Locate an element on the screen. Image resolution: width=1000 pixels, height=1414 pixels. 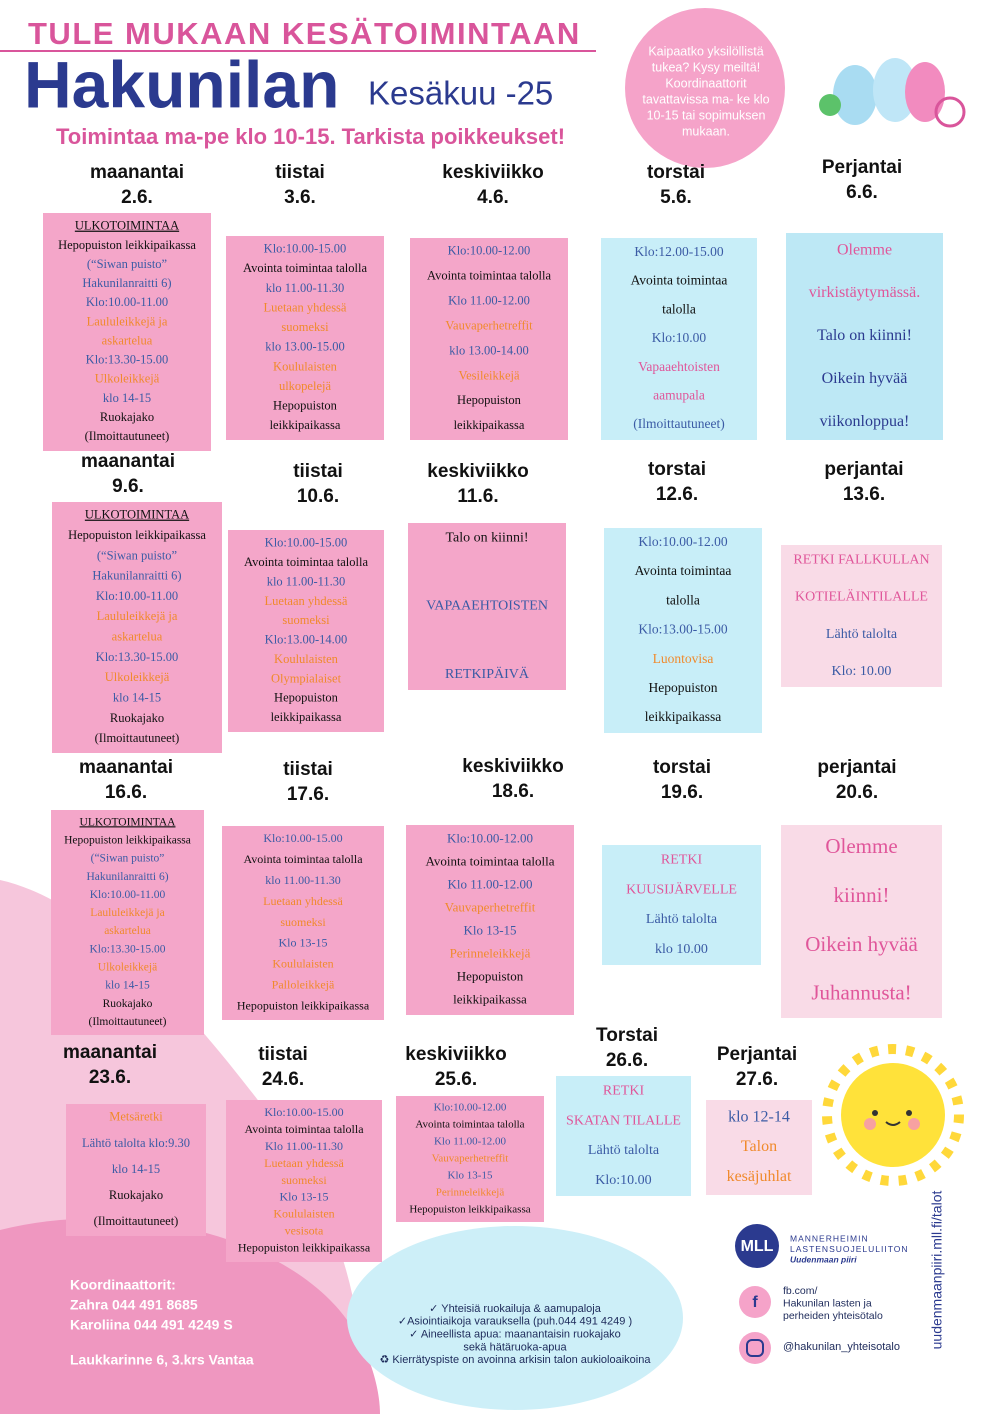
activity-line: virkistäytymässä. is located at coordinates (865, 292).